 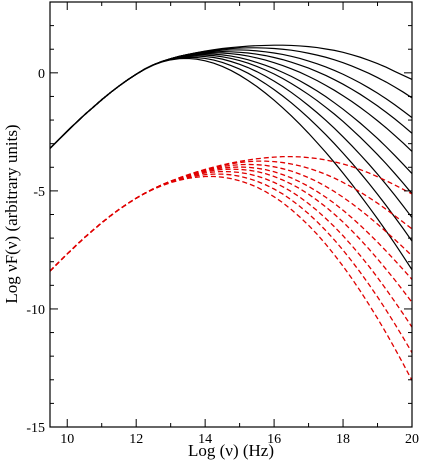 What do you see at coordinates (343, 439) in the screenshot?
I see `x-tick-label: 18` at bounding box center [343, 439].